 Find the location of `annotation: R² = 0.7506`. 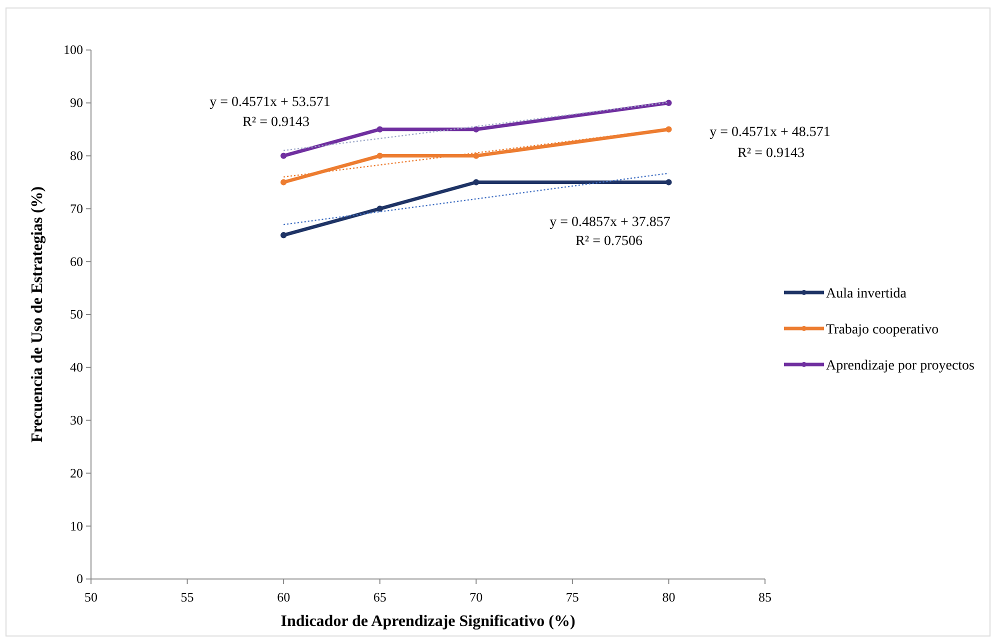

annotation: R² = 0.7506 is located at coordinates (609, 241).